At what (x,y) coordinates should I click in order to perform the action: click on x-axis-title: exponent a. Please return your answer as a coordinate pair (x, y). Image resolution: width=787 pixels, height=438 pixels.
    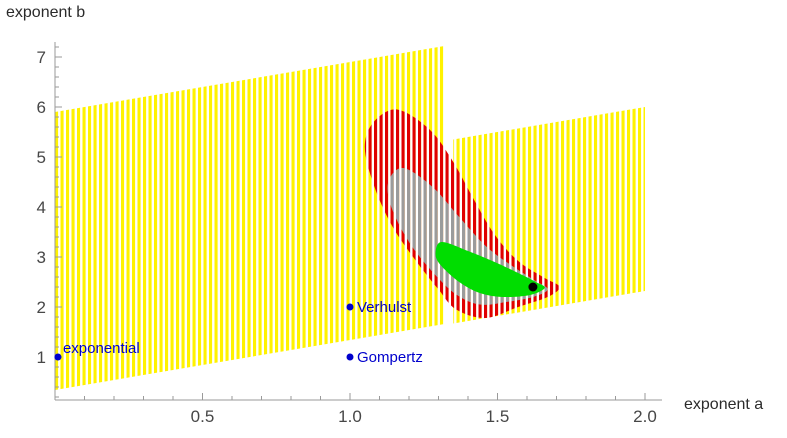
    Looking at the image, I should click on (724, 404).